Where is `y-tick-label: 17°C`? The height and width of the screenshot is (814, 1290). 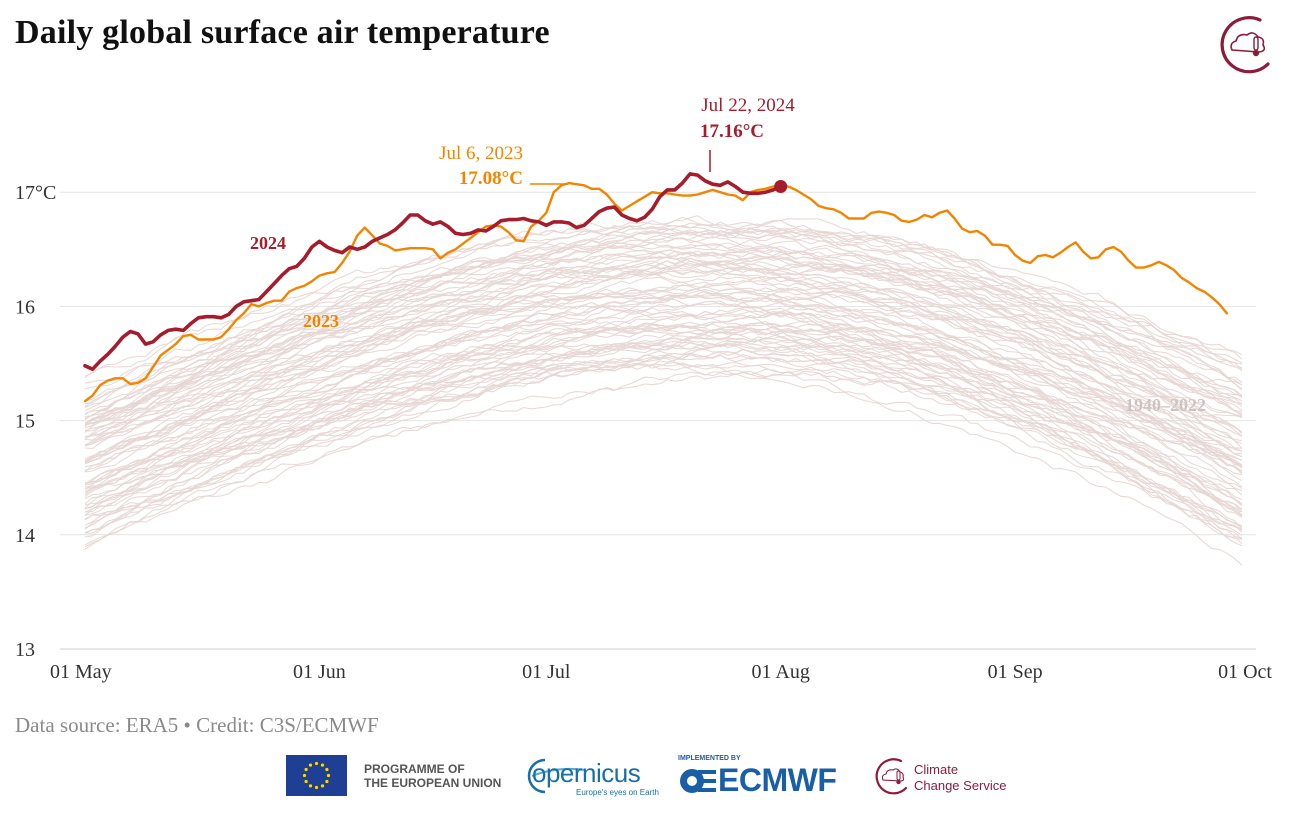
y-tick-label: 17°C is located at coordinates (35, 193).